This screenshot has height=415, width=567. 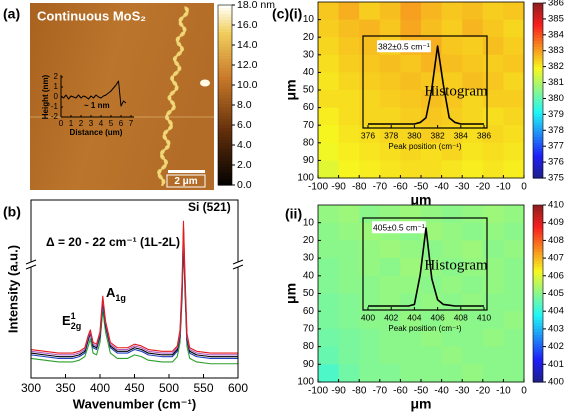 I want to click on inset-annotation: 382±0.5 cm⁻¹, so click(x=404, y=46).